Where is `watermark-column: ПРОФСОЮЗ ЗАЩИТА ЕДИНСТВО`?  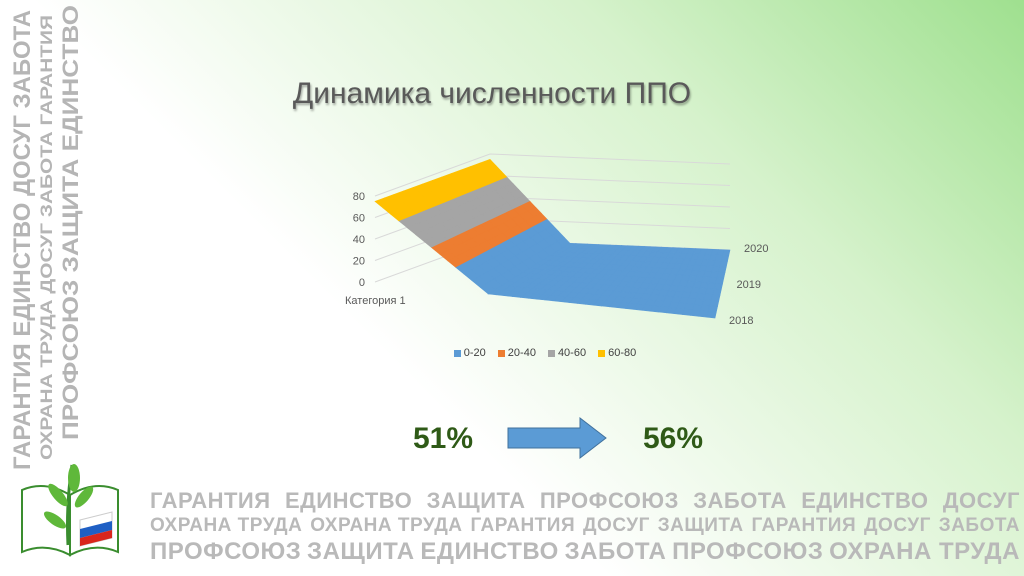 watermark-column: ПРОФСОЮЗ ЗАЩИТА ЕДИНСТВО is located at coordinates (70, 222).